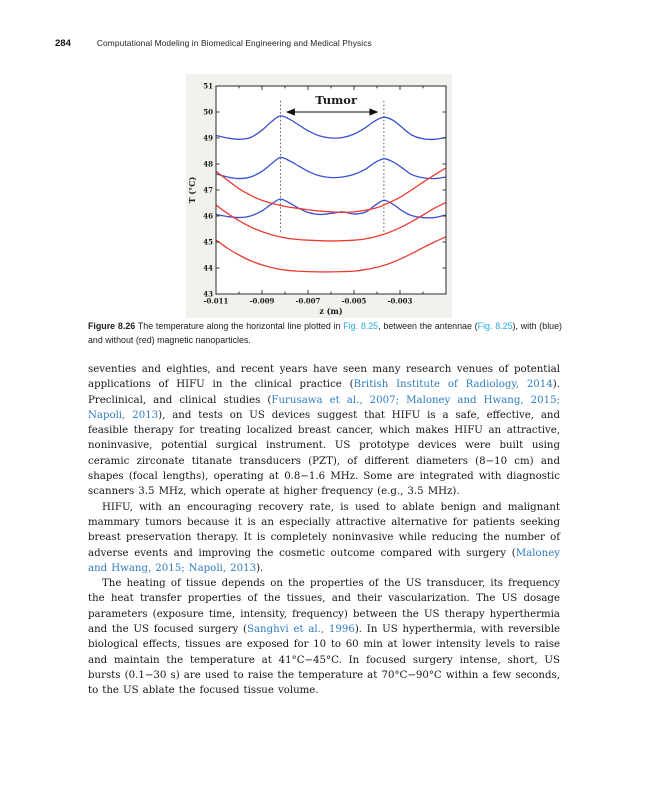 The width and height of the screenshot is (648, 800). I want to click on text-segment: )., so click(260, 568).